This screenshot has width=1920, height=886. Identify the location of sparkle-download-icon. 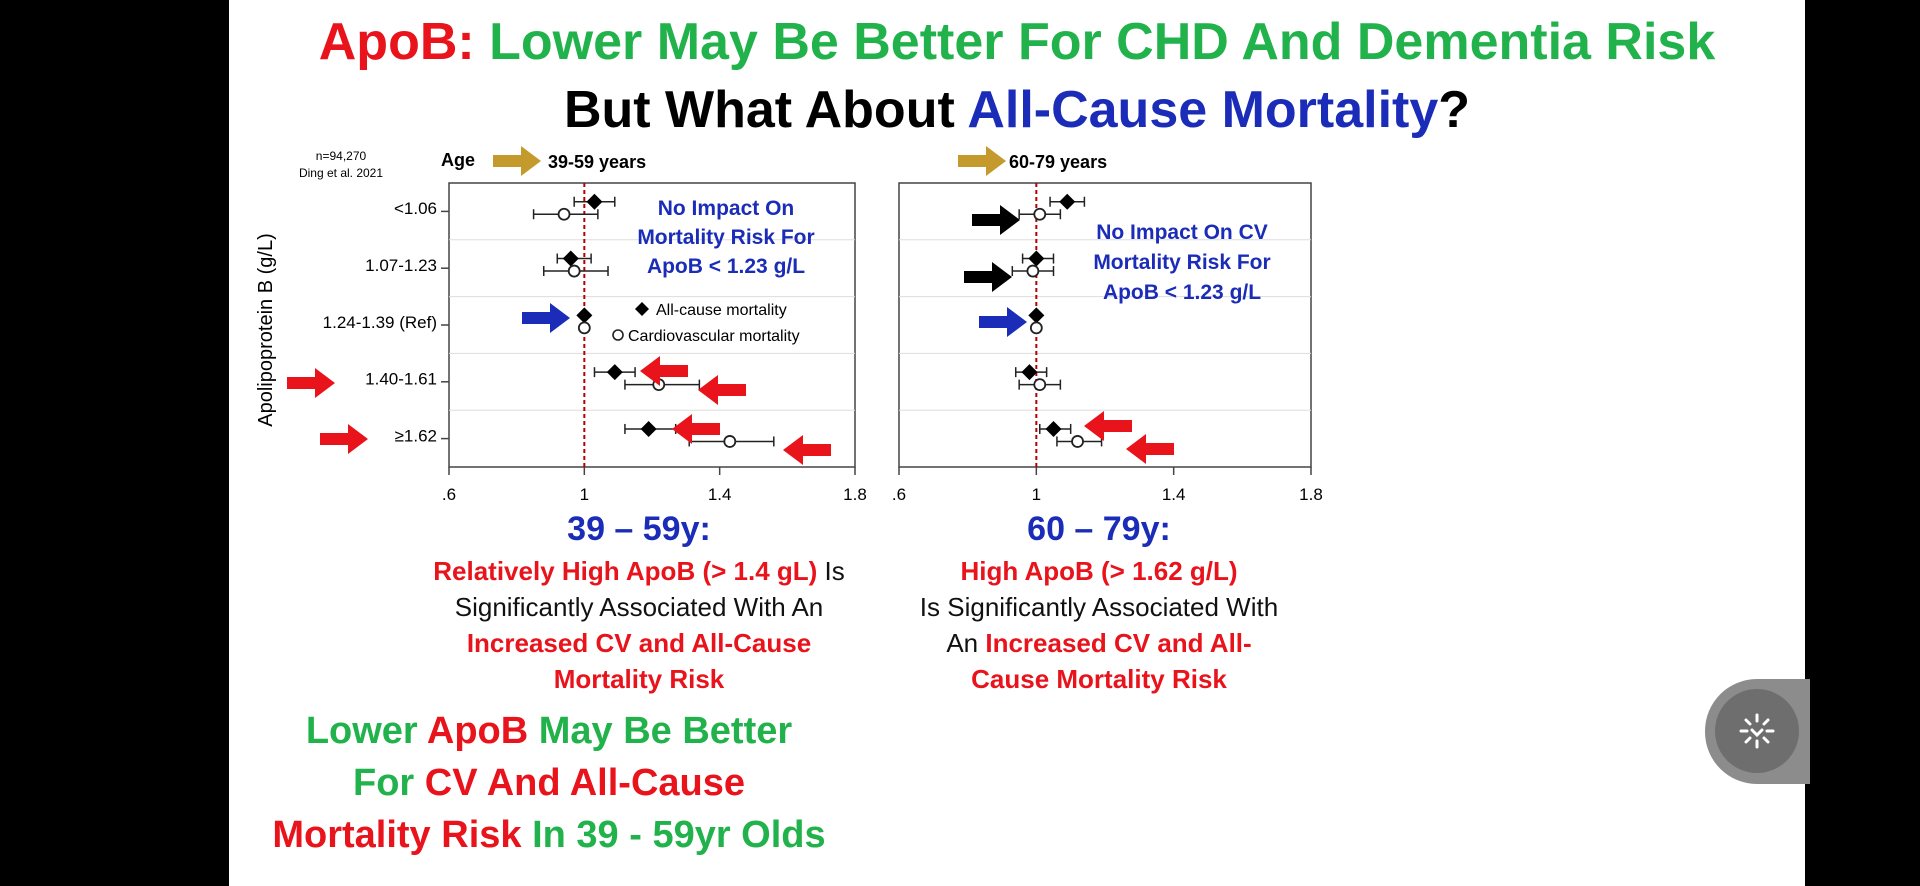
(1757, 731).